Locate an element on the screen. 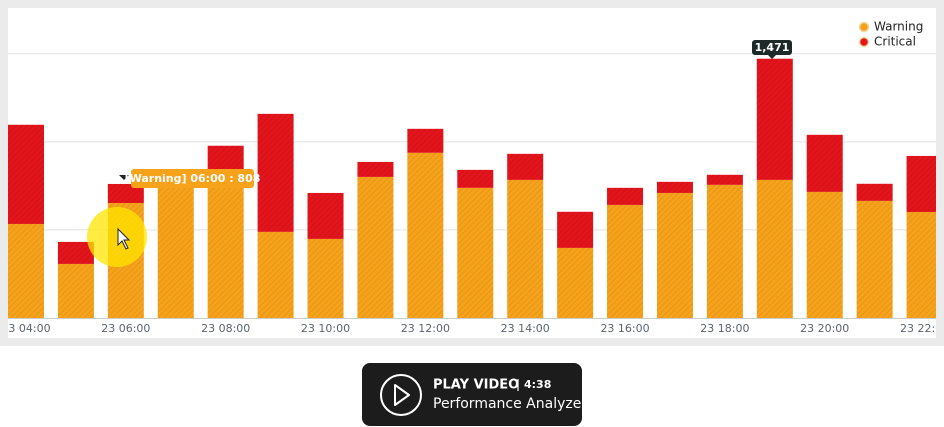 The image size is (944, 427). value-tooltip is located at coordinates (772, 47).